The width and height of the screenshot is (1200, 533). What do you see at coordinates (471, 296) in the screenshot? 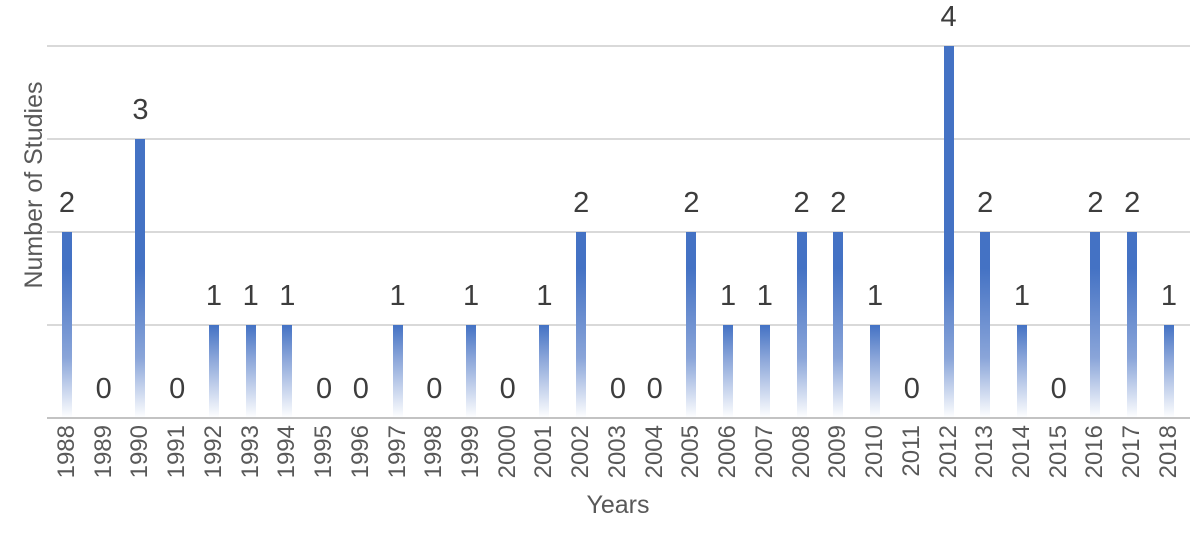
I see `value-label-1999: 1` at bounding box center [471, 296].